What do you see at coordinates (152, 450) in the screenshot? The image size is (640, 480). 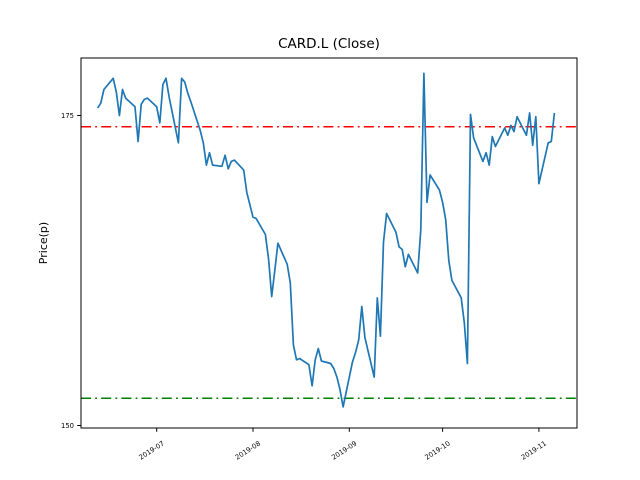 I see `x-tick-label: 2019-07` at bounding box center [152, 450].